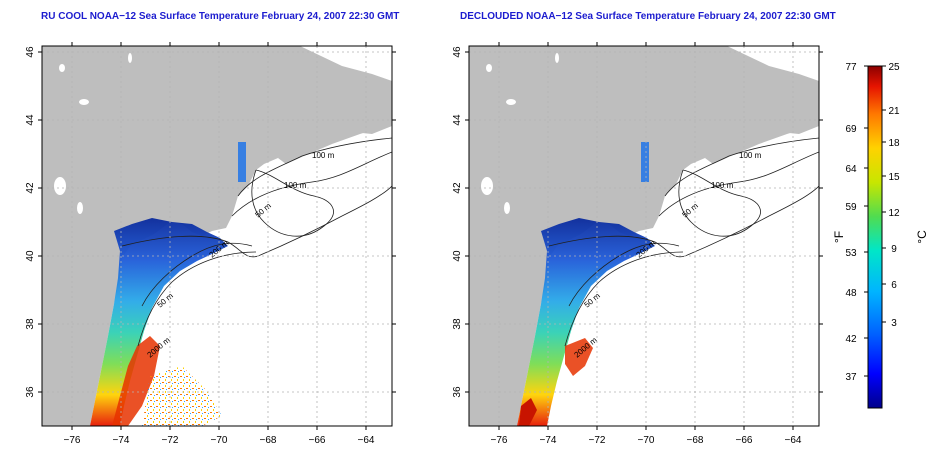 The image size is (950, 475). Describe the element at coordinates (894, 213) in the screenshot. I see `celsius-tick-label: 12` at that location.